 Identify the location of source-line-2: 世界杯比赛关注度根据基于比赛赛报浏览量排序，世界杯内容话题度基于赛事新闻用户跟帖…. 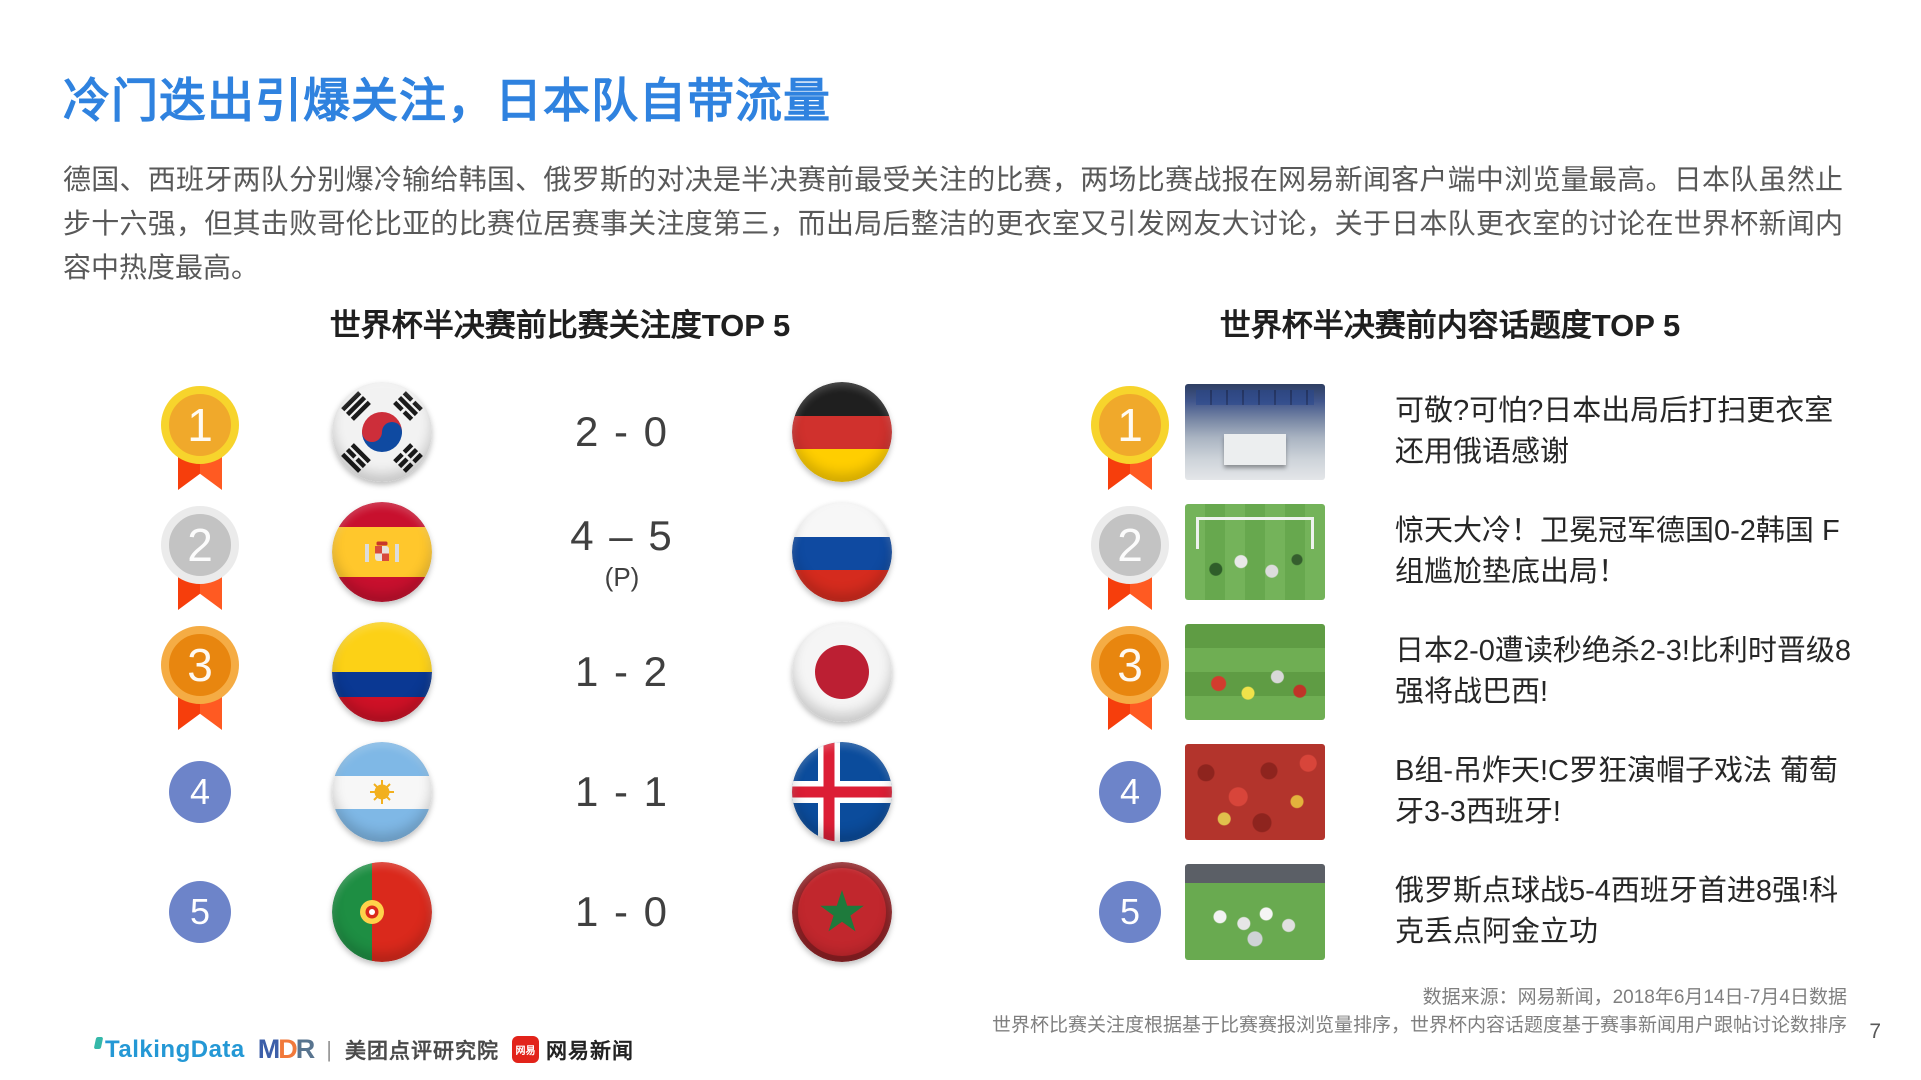
(1419, 1025).